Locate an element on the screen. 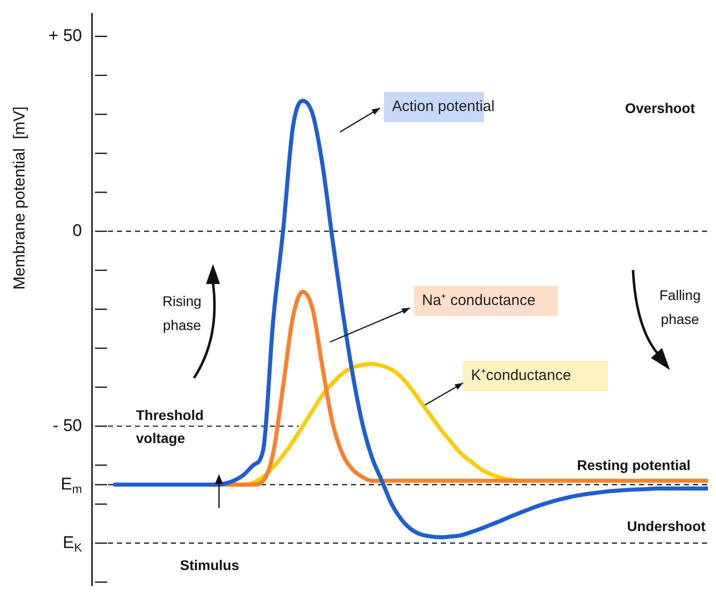 This screenshot has width=716, height=599. y-axis-title: Membrane potential [mV] is located at coordinates (19, 198).